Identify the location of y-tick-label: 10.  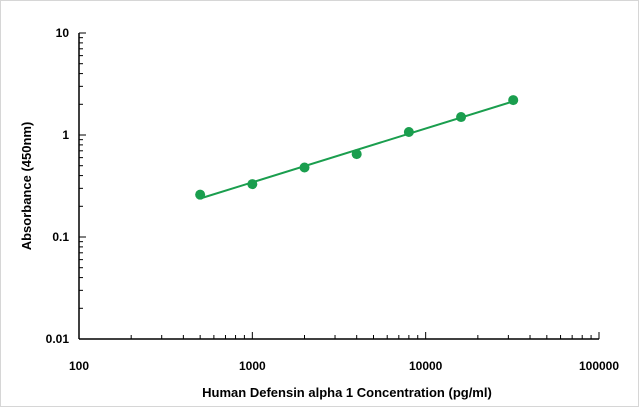
(63, 33).